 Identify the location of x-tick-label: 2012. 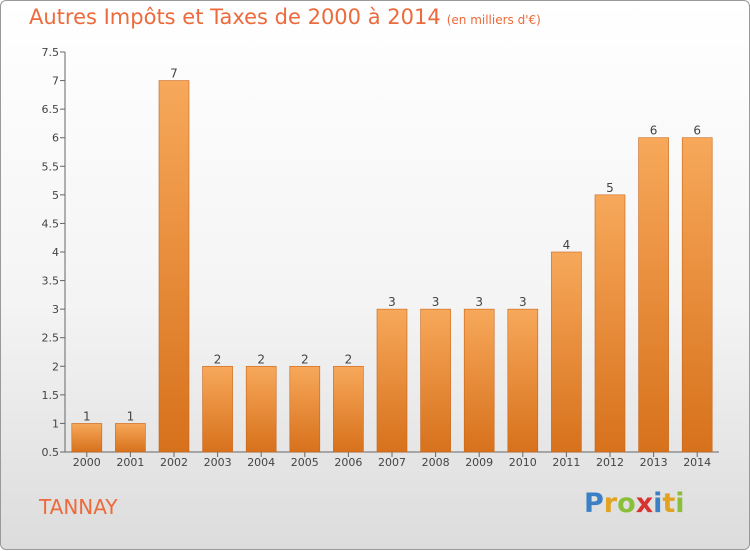
(610, 462).